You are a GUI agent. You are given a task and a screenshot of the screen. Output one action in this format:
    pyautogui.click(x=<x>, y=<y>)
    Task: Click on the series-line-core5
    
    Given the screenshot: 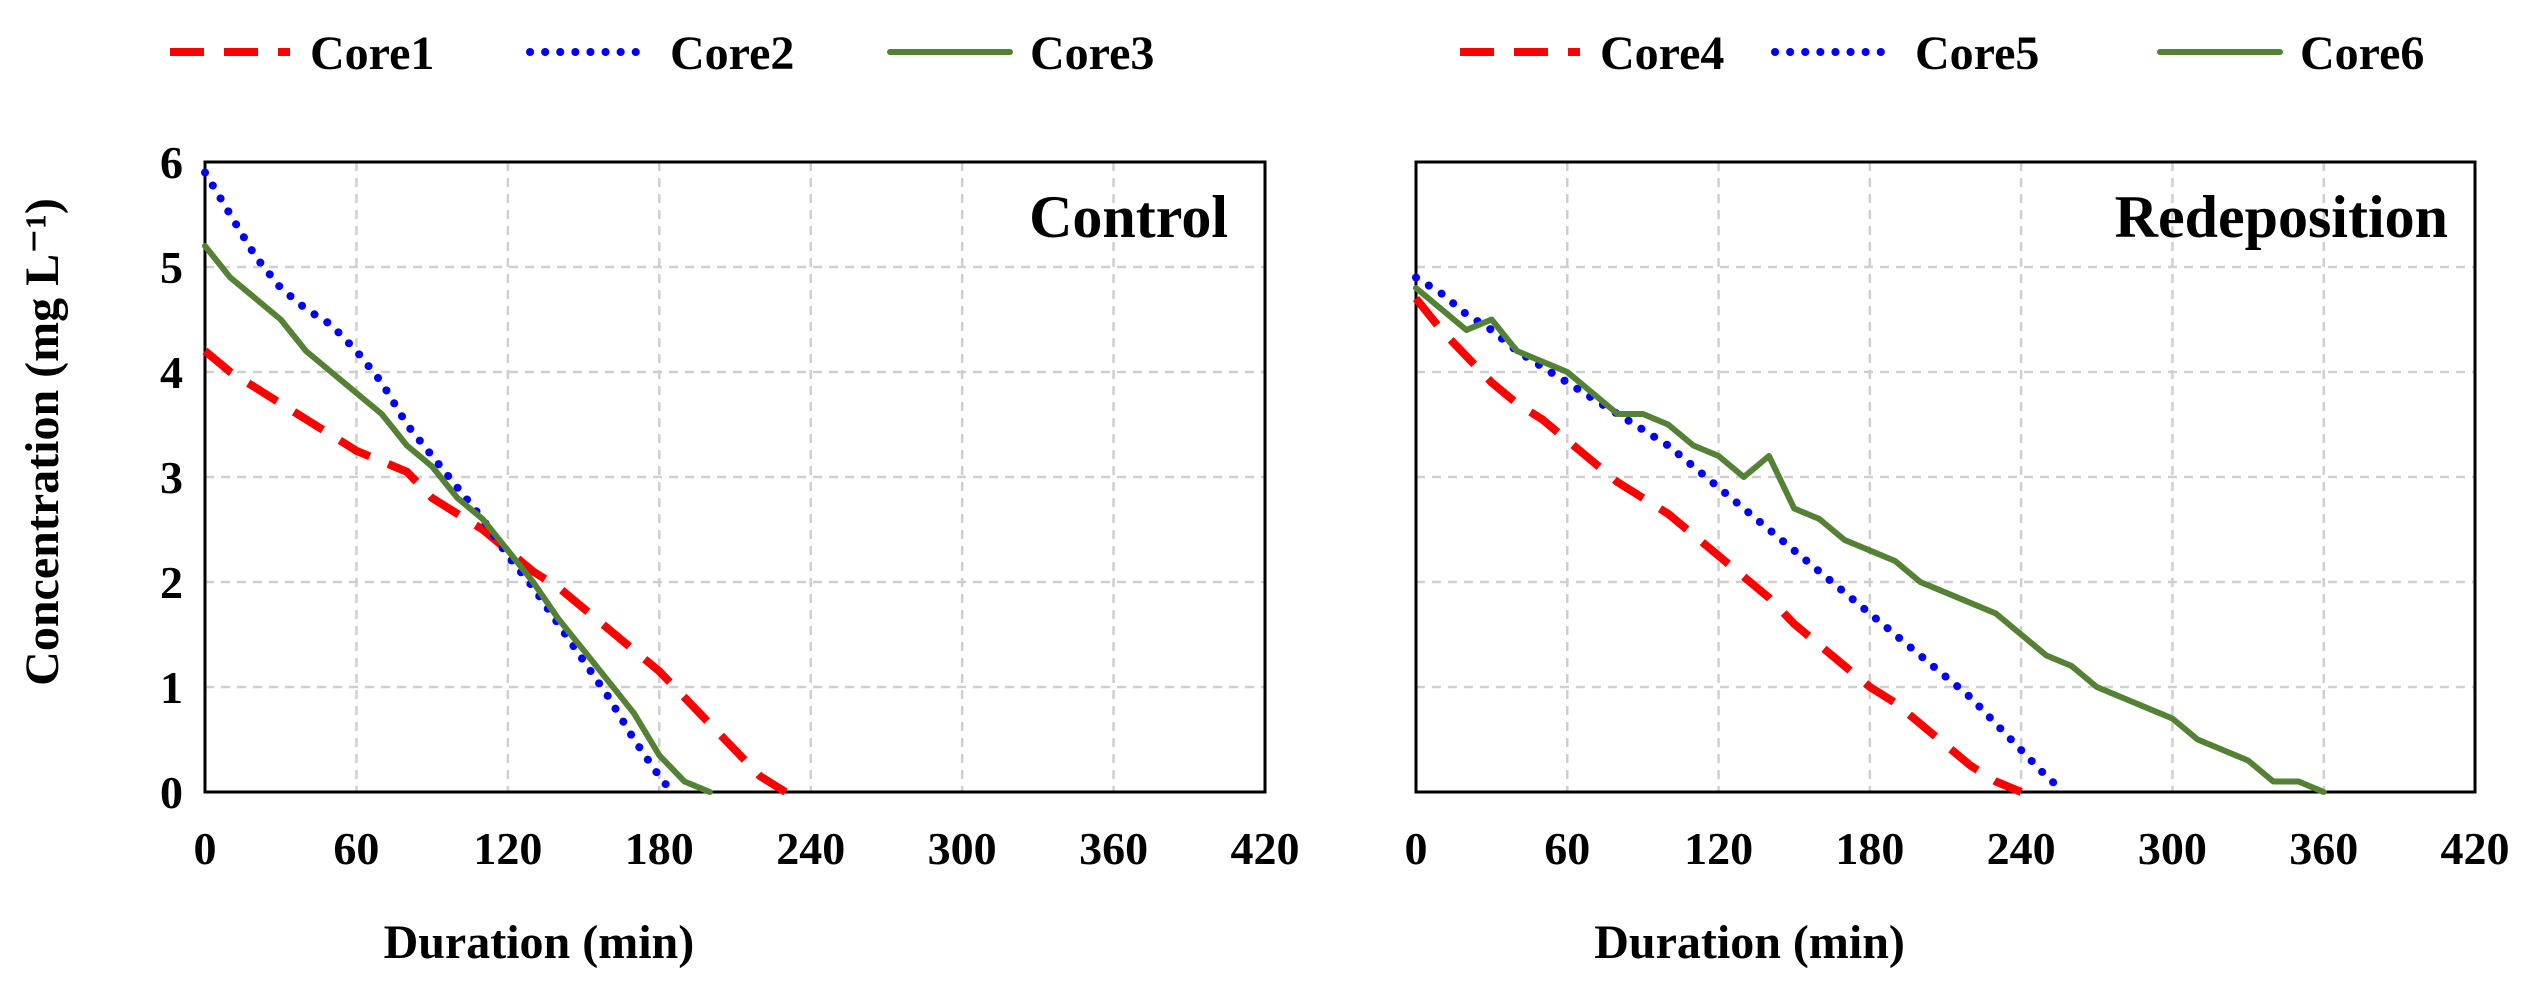 What is the action you would take?
    pyautogui.click(x=1740, y=534)
    